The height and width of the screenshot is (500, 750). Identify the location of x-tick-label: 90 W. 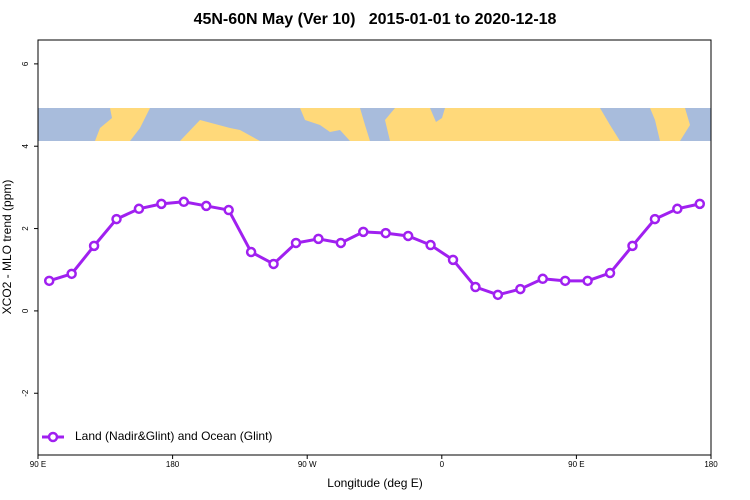
(307, 464).